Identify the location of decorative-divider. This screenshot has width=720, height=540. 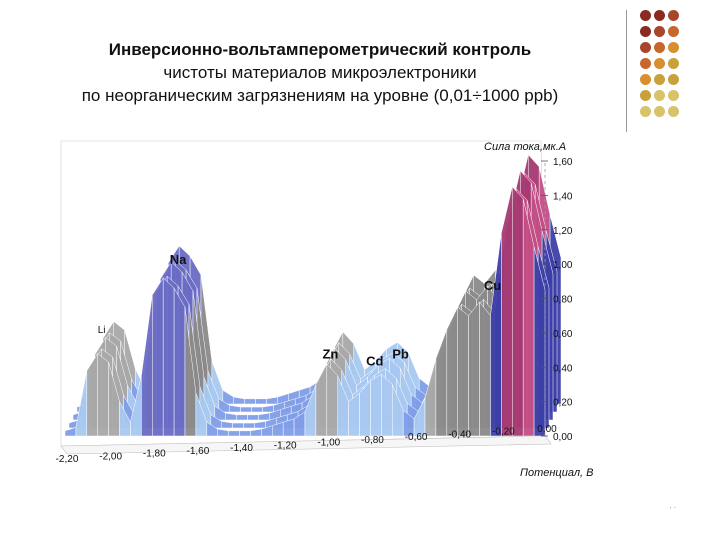
(626, 71).